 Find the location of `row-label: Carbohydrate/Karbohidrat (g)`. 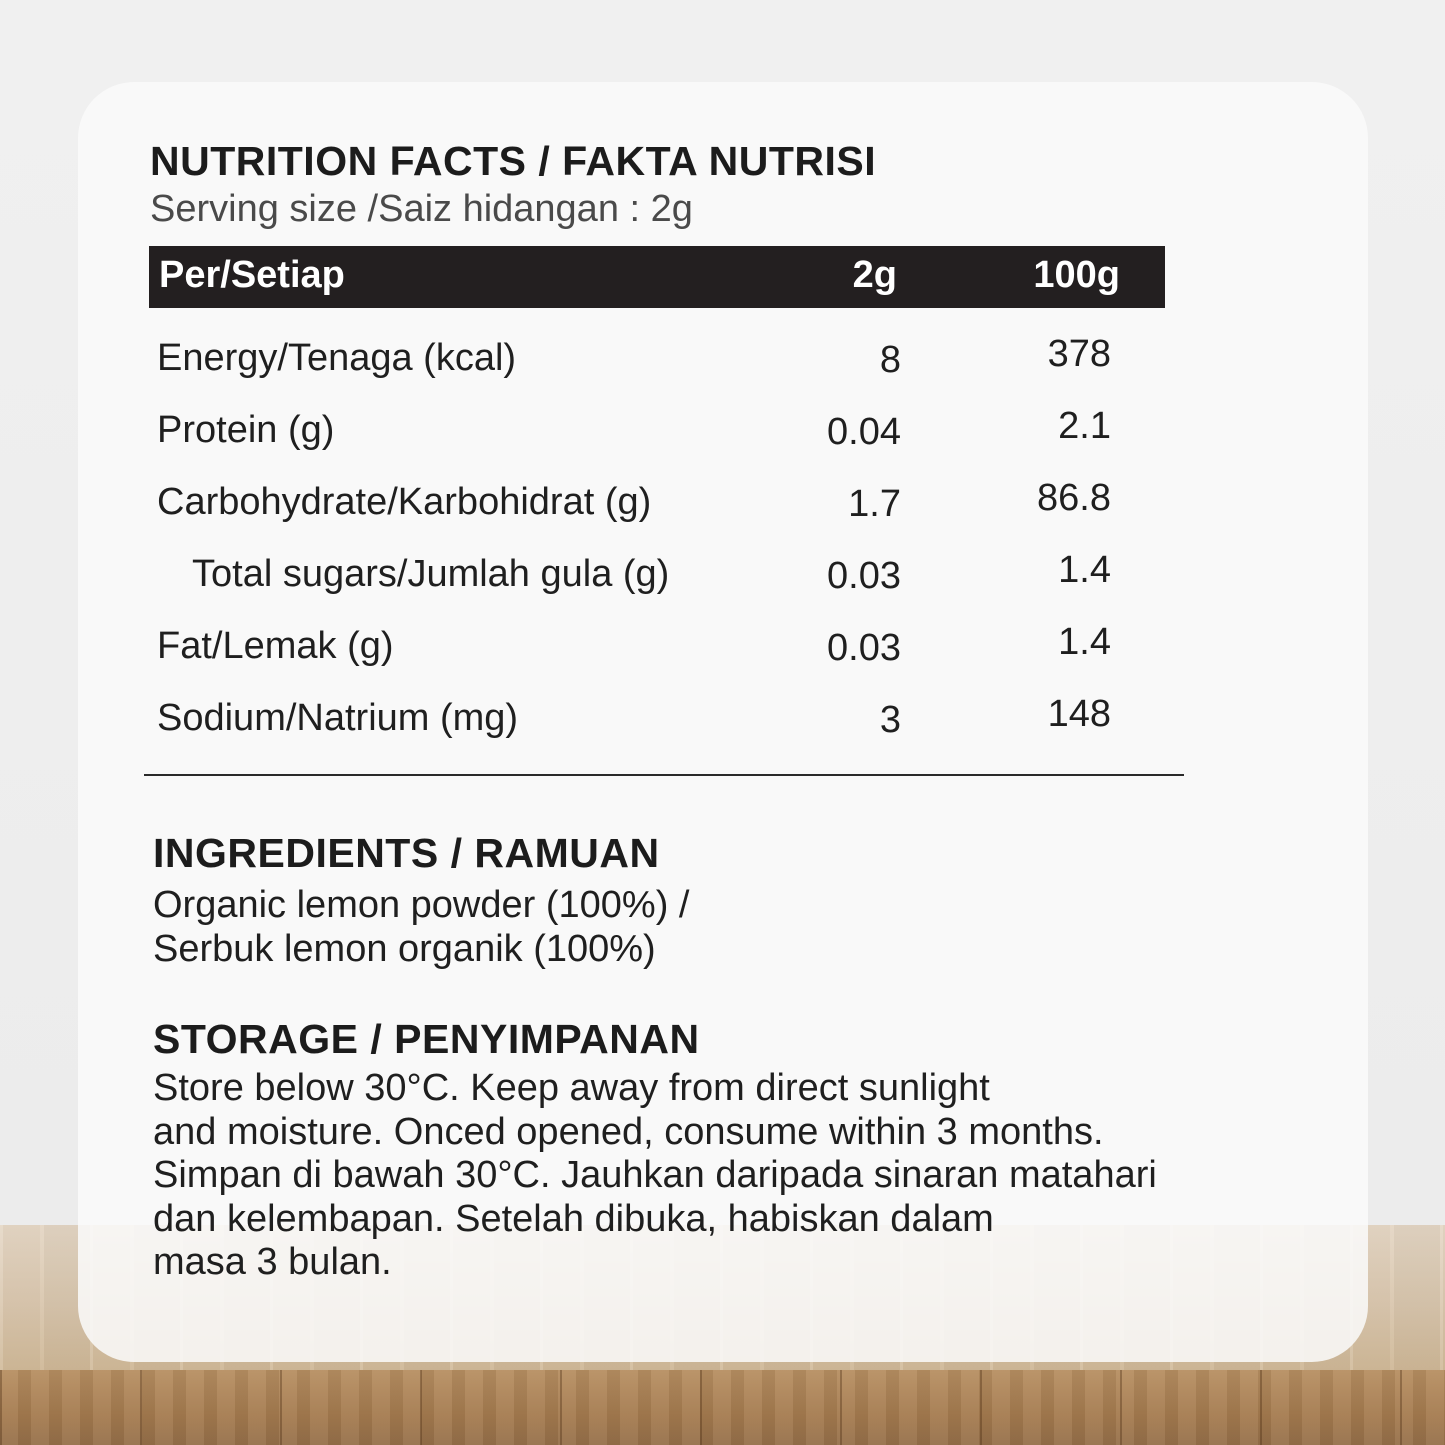

row-label: Carbohydrate/Karbohidrat (g) is located at coordinates (404, 502).